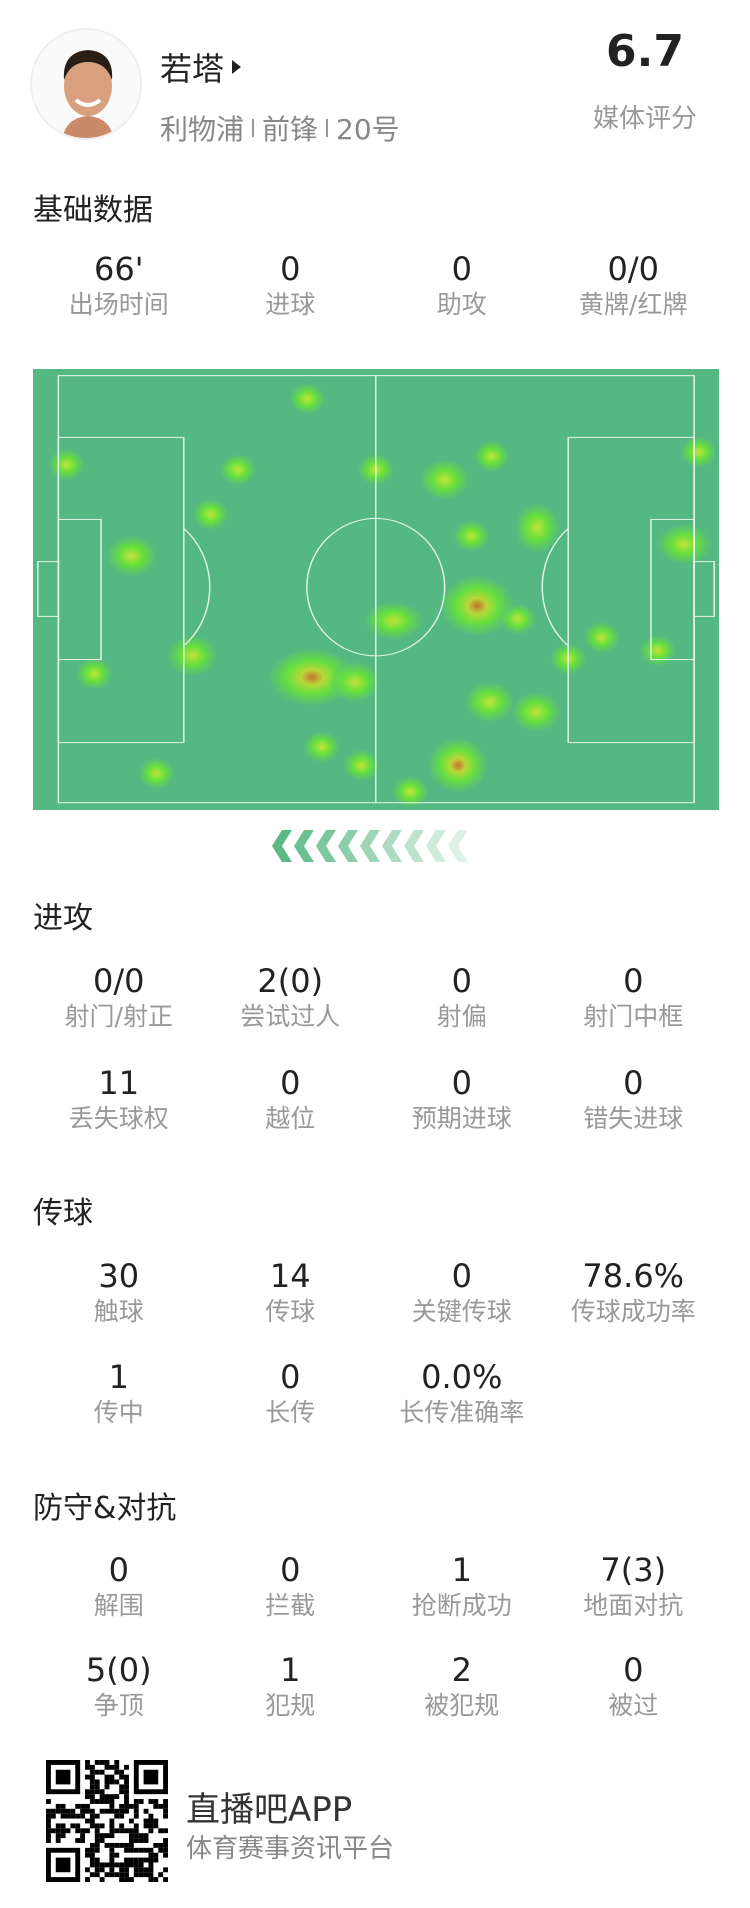 The height and width of the screenshot is (1908, 750). I want to click on stat-item: 0 越位, so click(291, 1100).